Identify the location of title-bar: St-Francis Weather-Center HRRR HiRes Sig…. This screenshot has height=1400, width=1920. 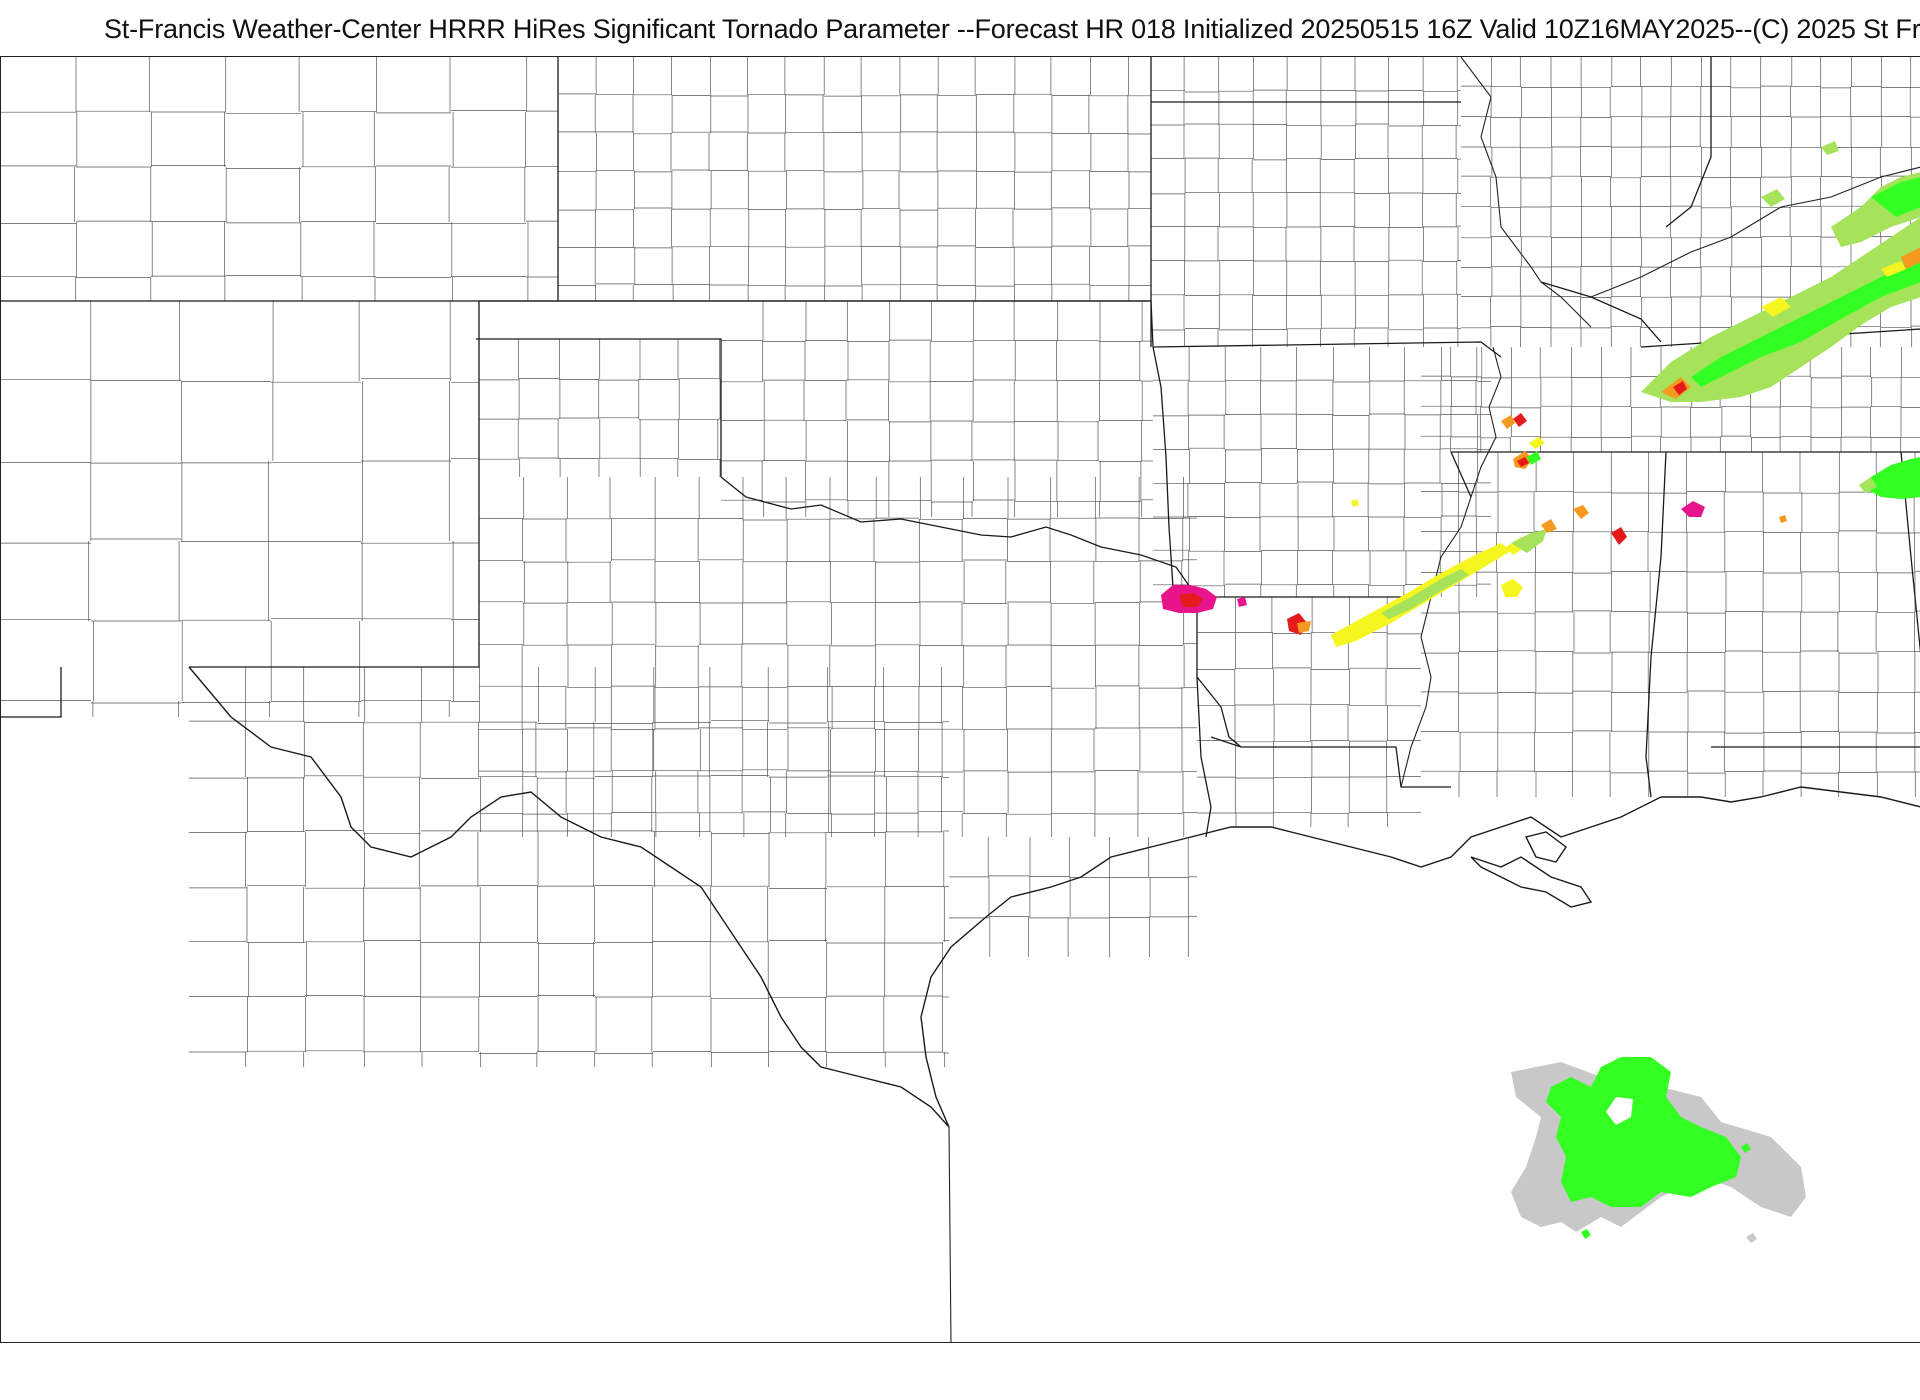
(960, 28).